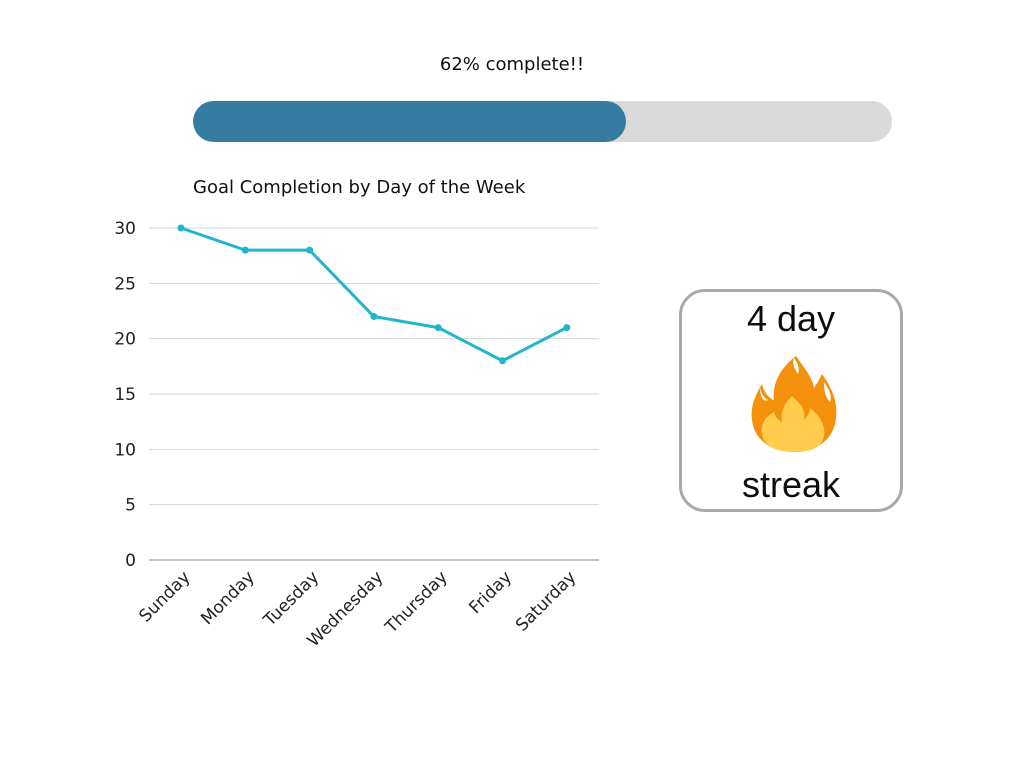 This screenshot has height=768, width=1024. I want to click on y-tick-label: 20, so click(125, 340).